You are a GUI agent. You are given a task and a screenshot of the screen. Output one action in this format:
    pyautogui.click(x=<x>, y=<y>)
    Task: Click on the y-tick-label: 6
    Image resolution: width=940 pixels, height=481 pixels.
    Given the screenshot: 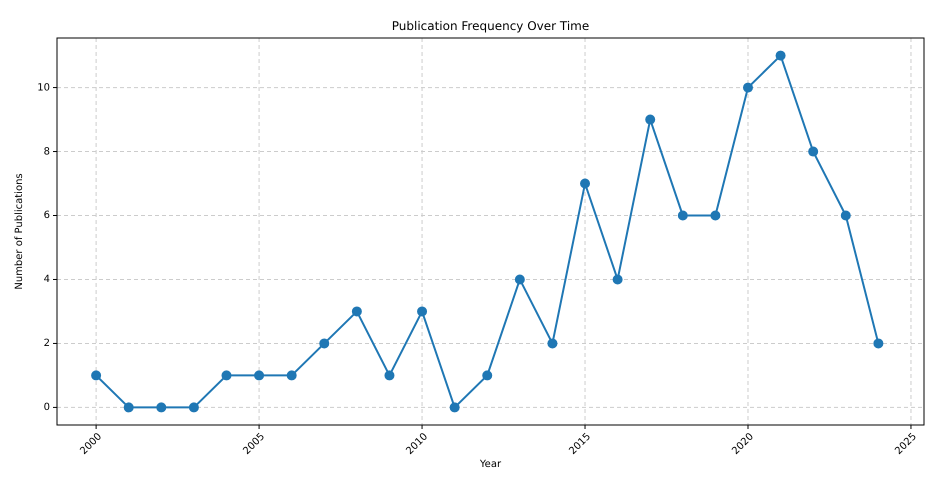 What is the action you would take?
    pyautogui.click(x=47, y=216)
    